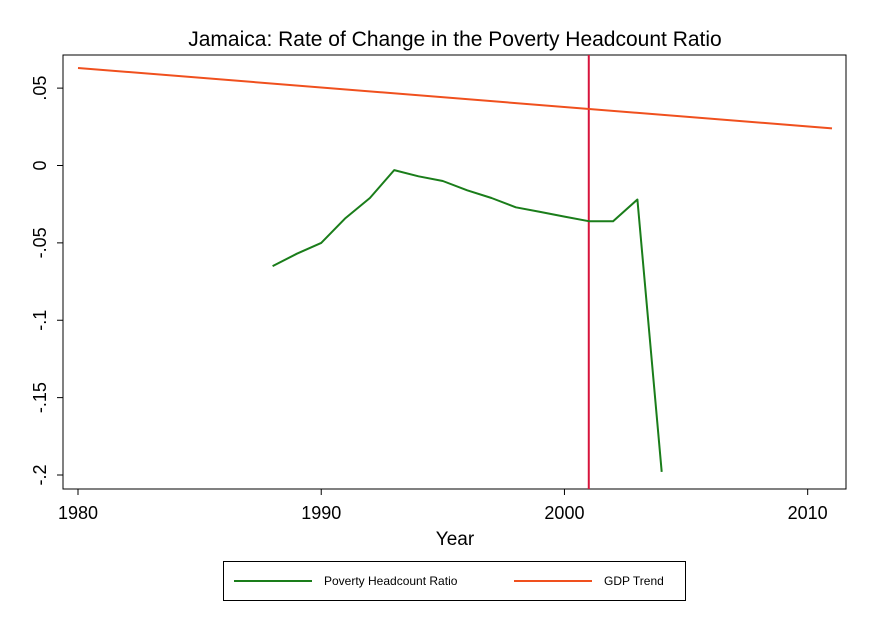  What do you see at coordinates (443, 506) in the screenshot?
I see `x-axis: 1980 1990 2000 2010` at bounding box center [443, 506].